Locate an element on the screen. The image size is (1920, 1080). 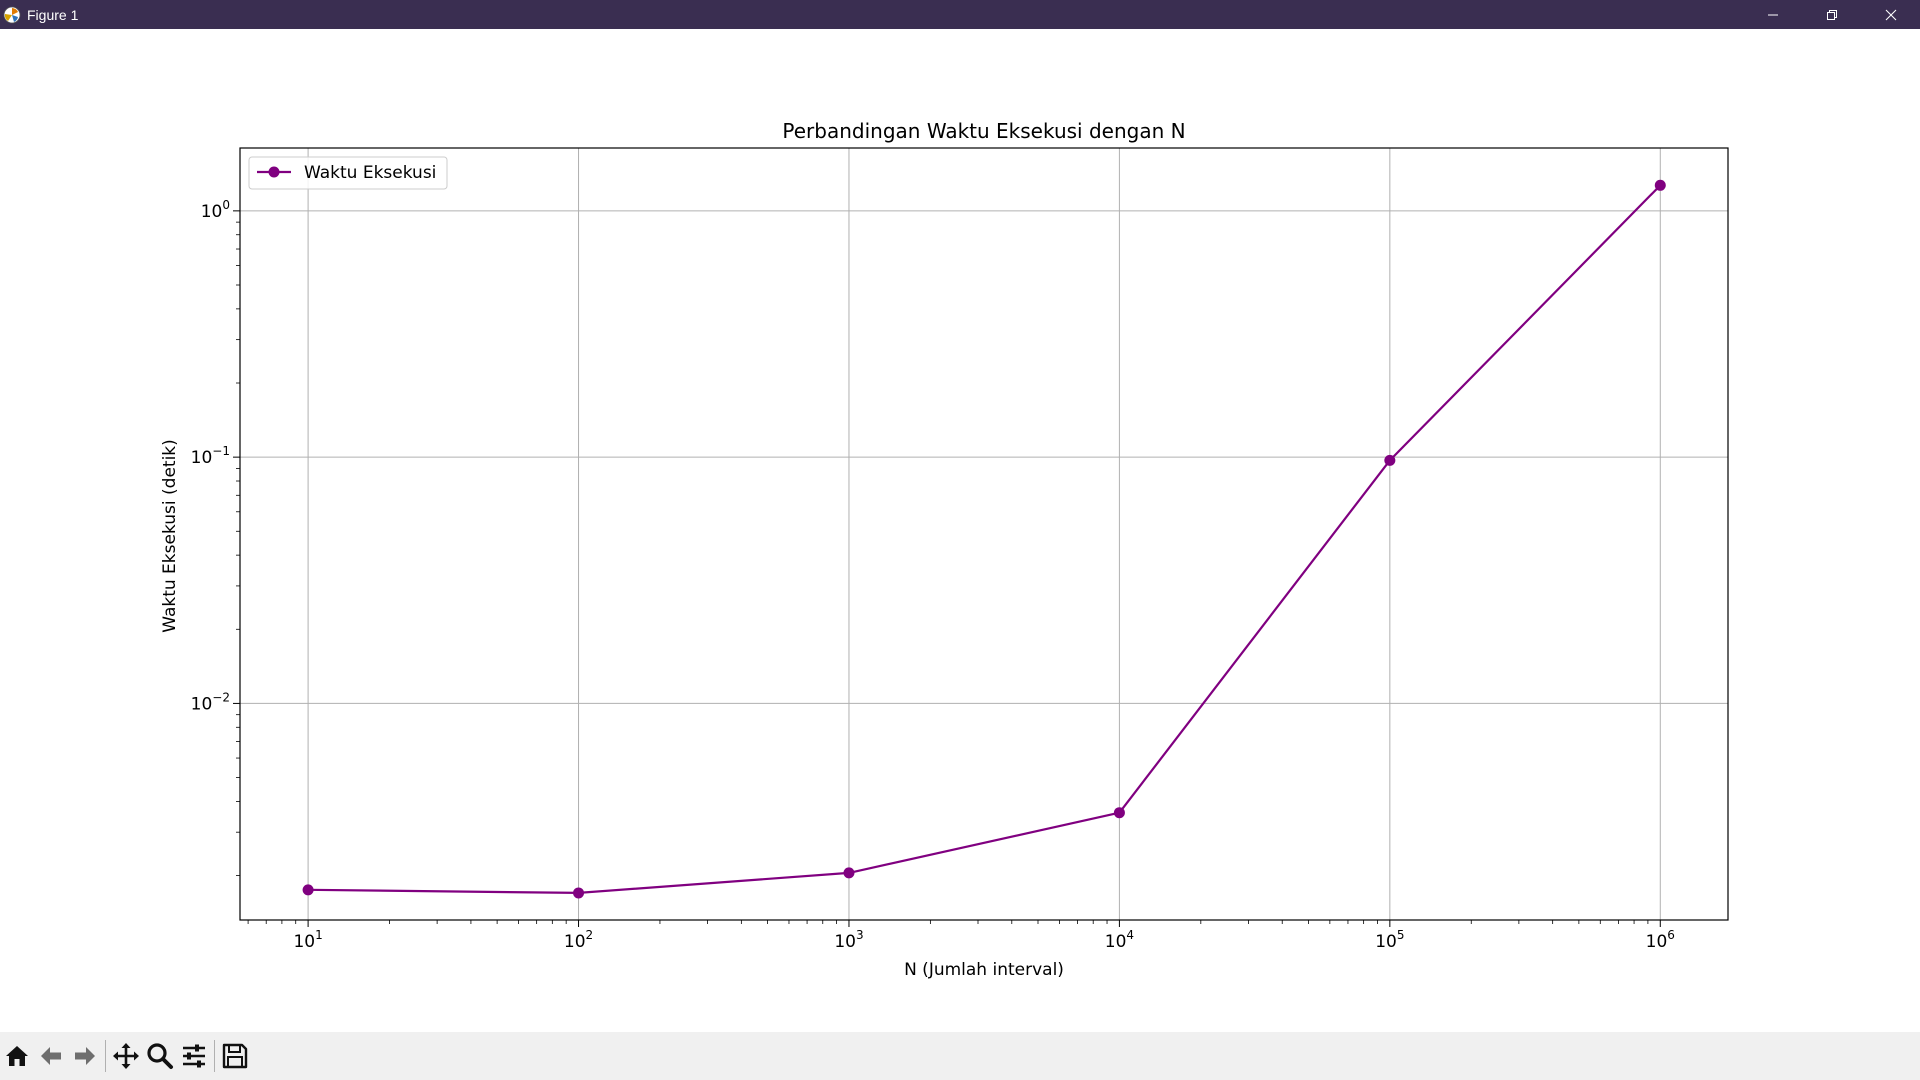
forward-arrow-icon is located at coordinates (85, 1056).